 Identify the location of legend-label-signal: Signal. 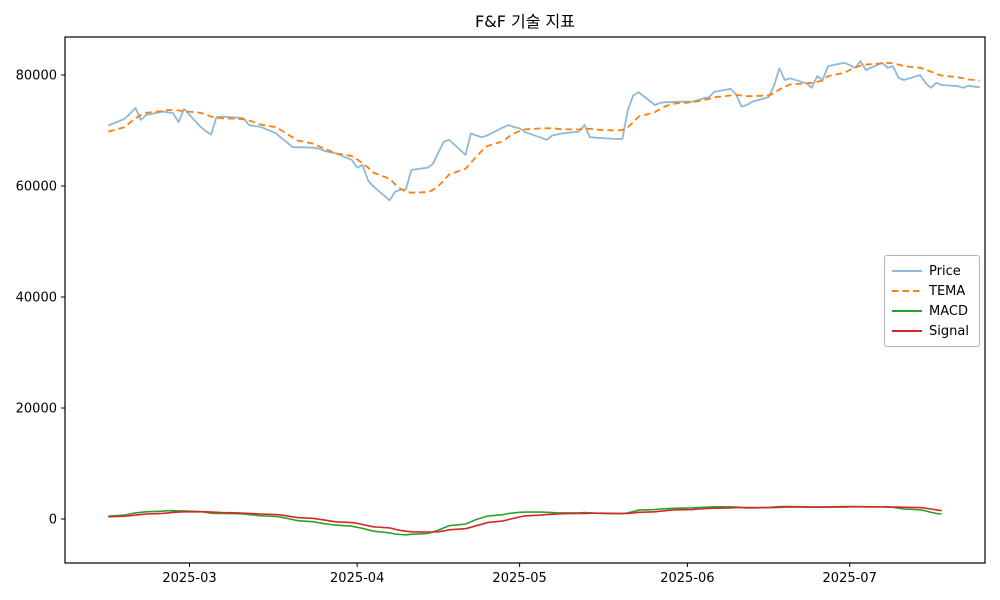
(949, 331).